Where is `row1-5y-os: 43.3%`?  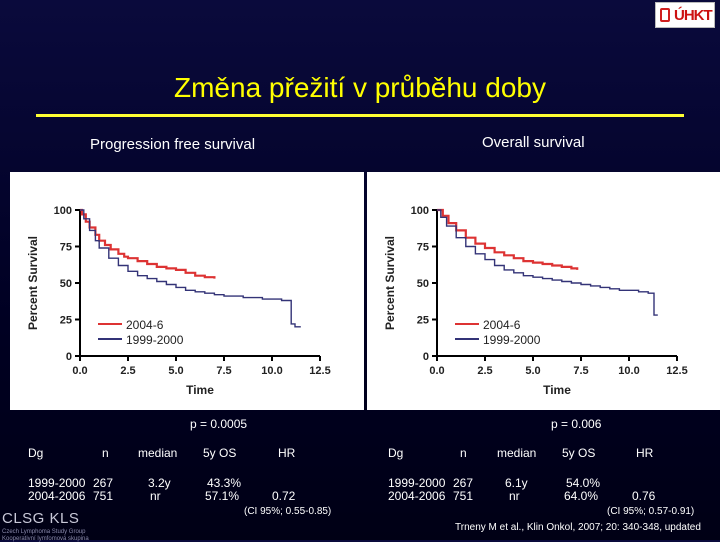 row1-5y-os: 43.3% is located at coordinates (224, 483).